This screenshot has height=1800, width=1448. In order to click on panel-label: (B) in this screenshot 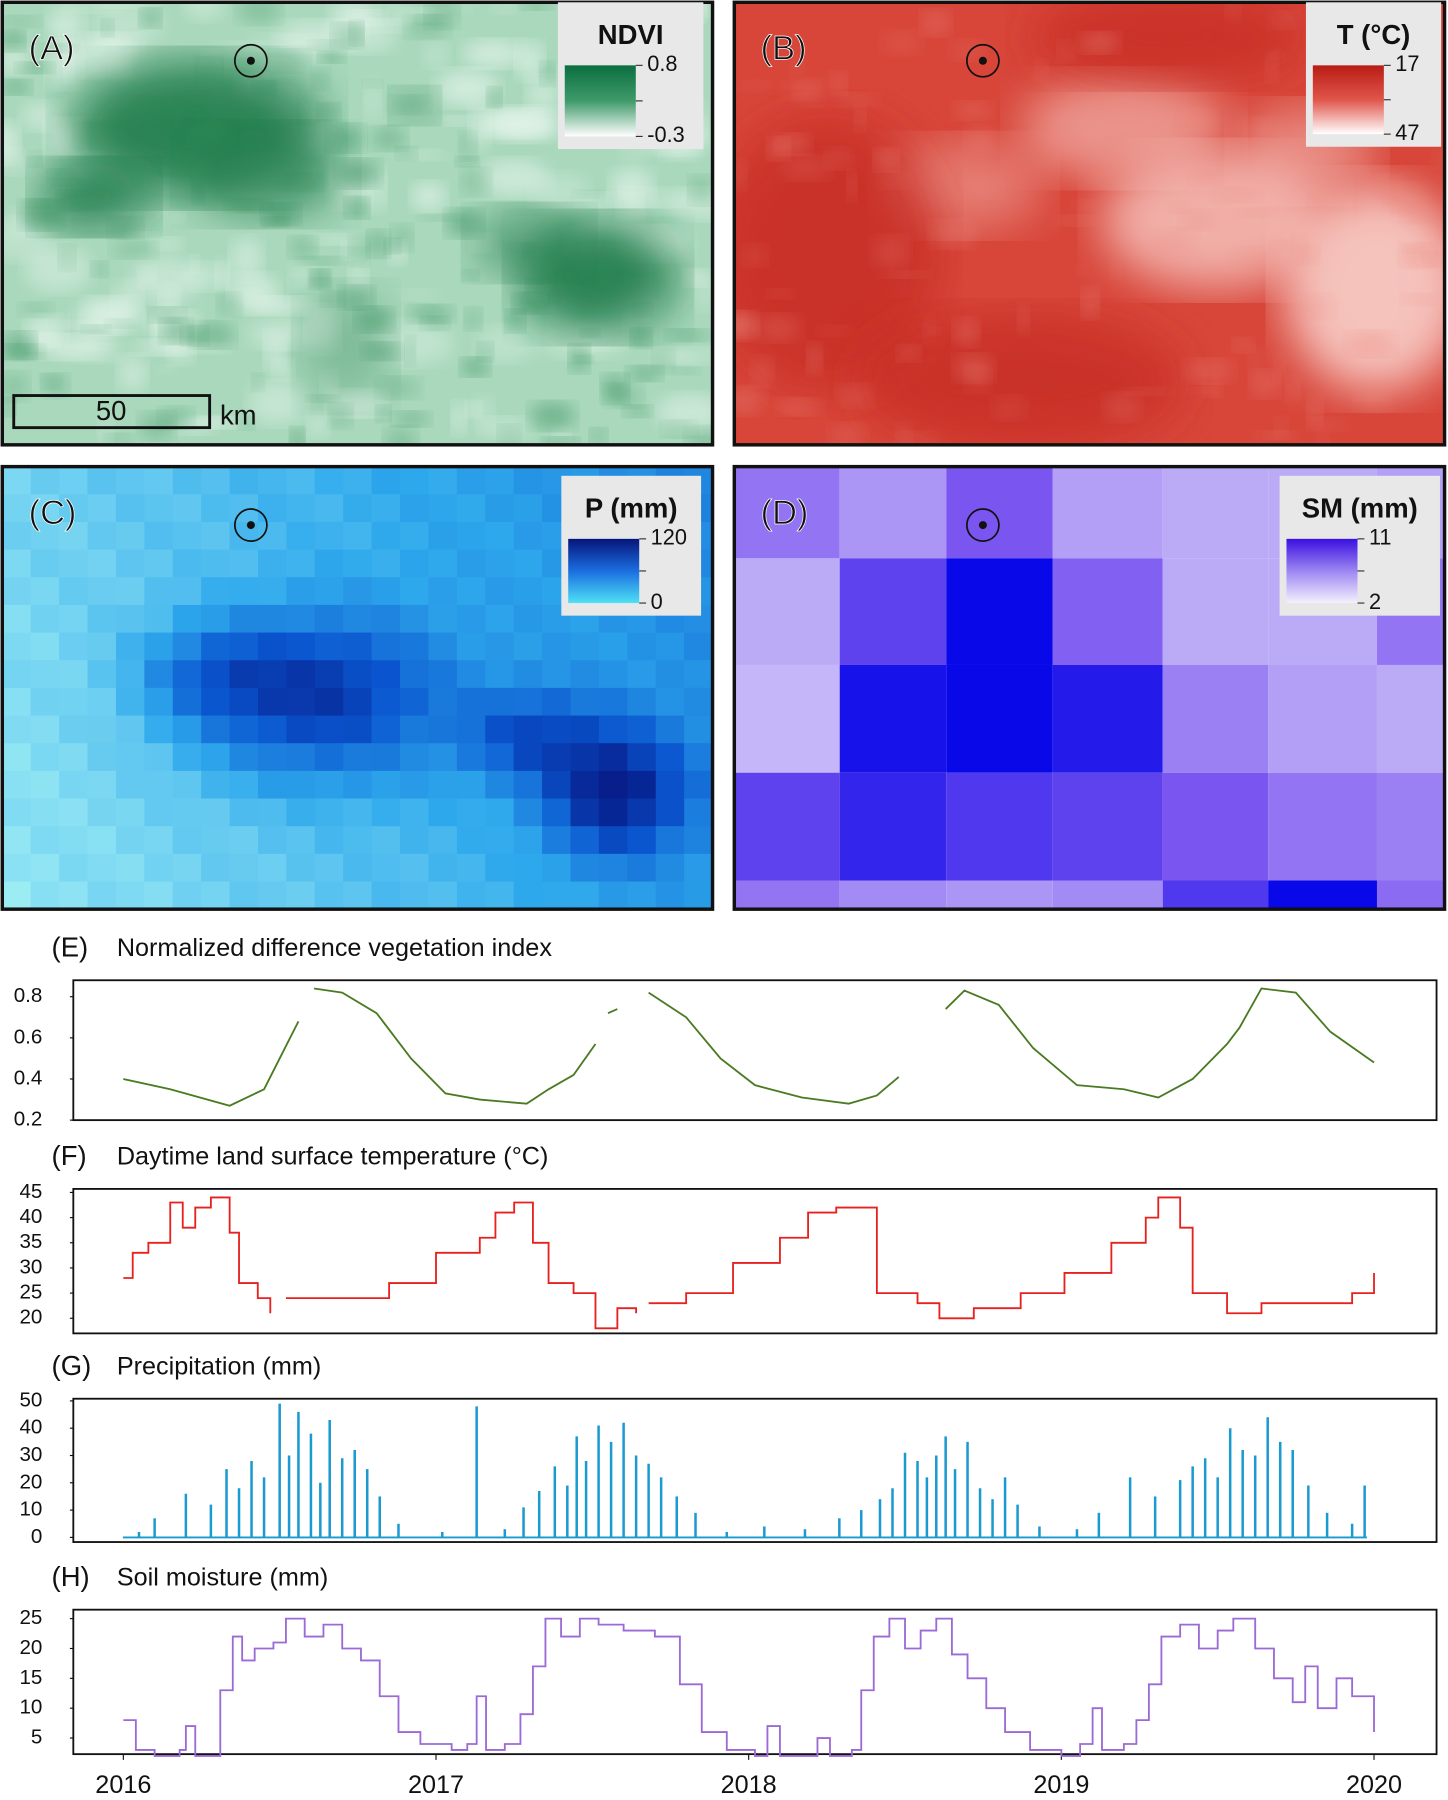, I will do `click(784, 49)`.